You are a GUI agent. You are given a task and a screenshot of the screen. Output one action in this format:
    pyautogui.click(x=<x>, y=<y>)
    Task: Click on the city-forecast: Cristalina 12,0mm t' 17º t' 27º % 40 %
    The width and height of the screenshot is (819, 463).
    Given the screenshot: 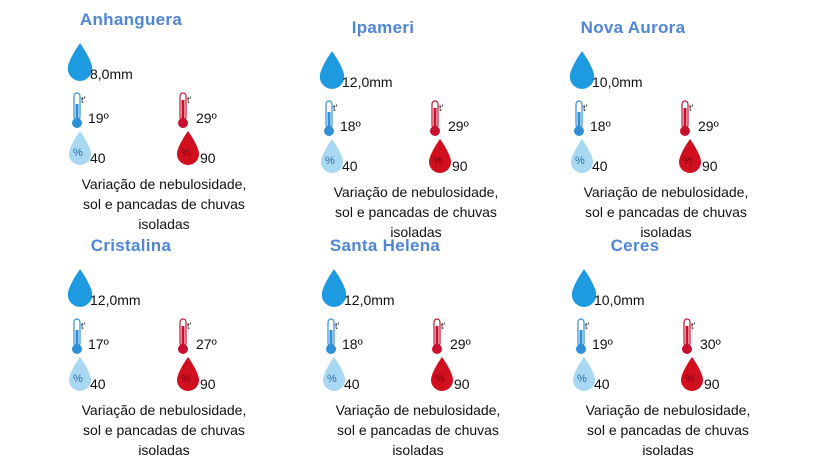 What is the action you would take?
    pyautogui.click(x=181, y=347)
    